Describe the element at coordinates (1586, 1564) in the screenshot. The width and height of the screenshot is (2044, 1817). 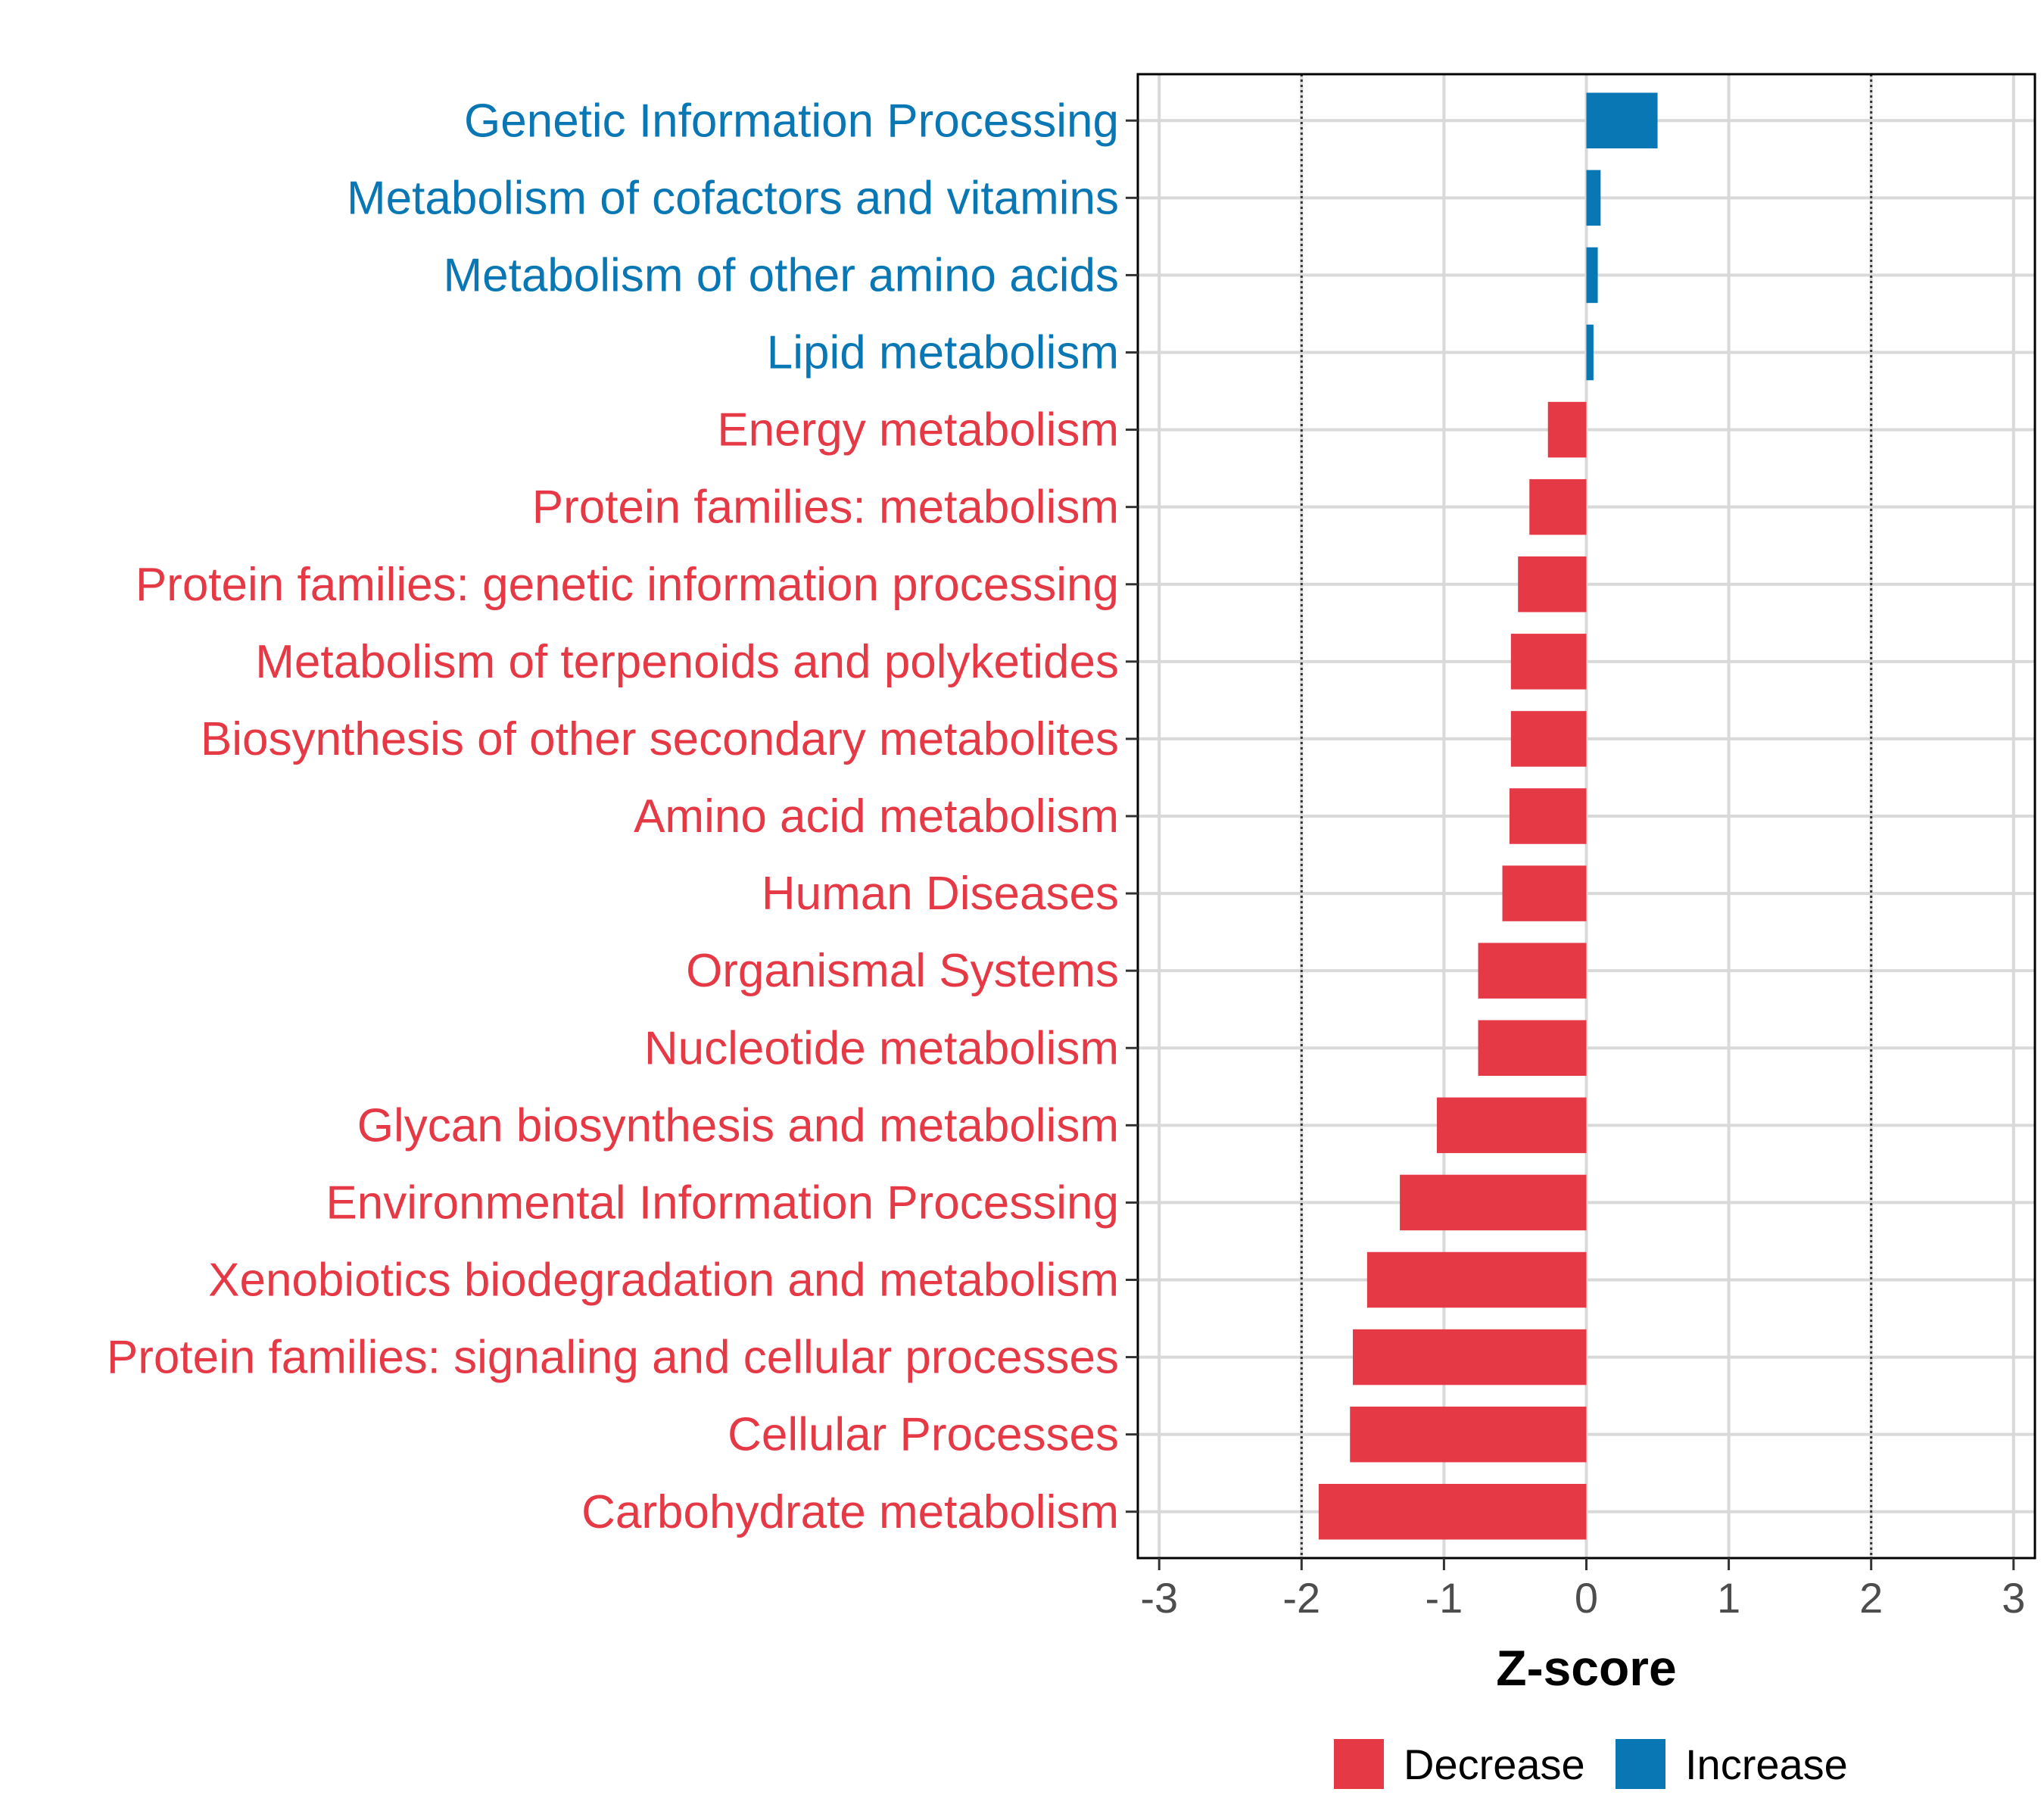
I see `x-axis-ticks` at that location.